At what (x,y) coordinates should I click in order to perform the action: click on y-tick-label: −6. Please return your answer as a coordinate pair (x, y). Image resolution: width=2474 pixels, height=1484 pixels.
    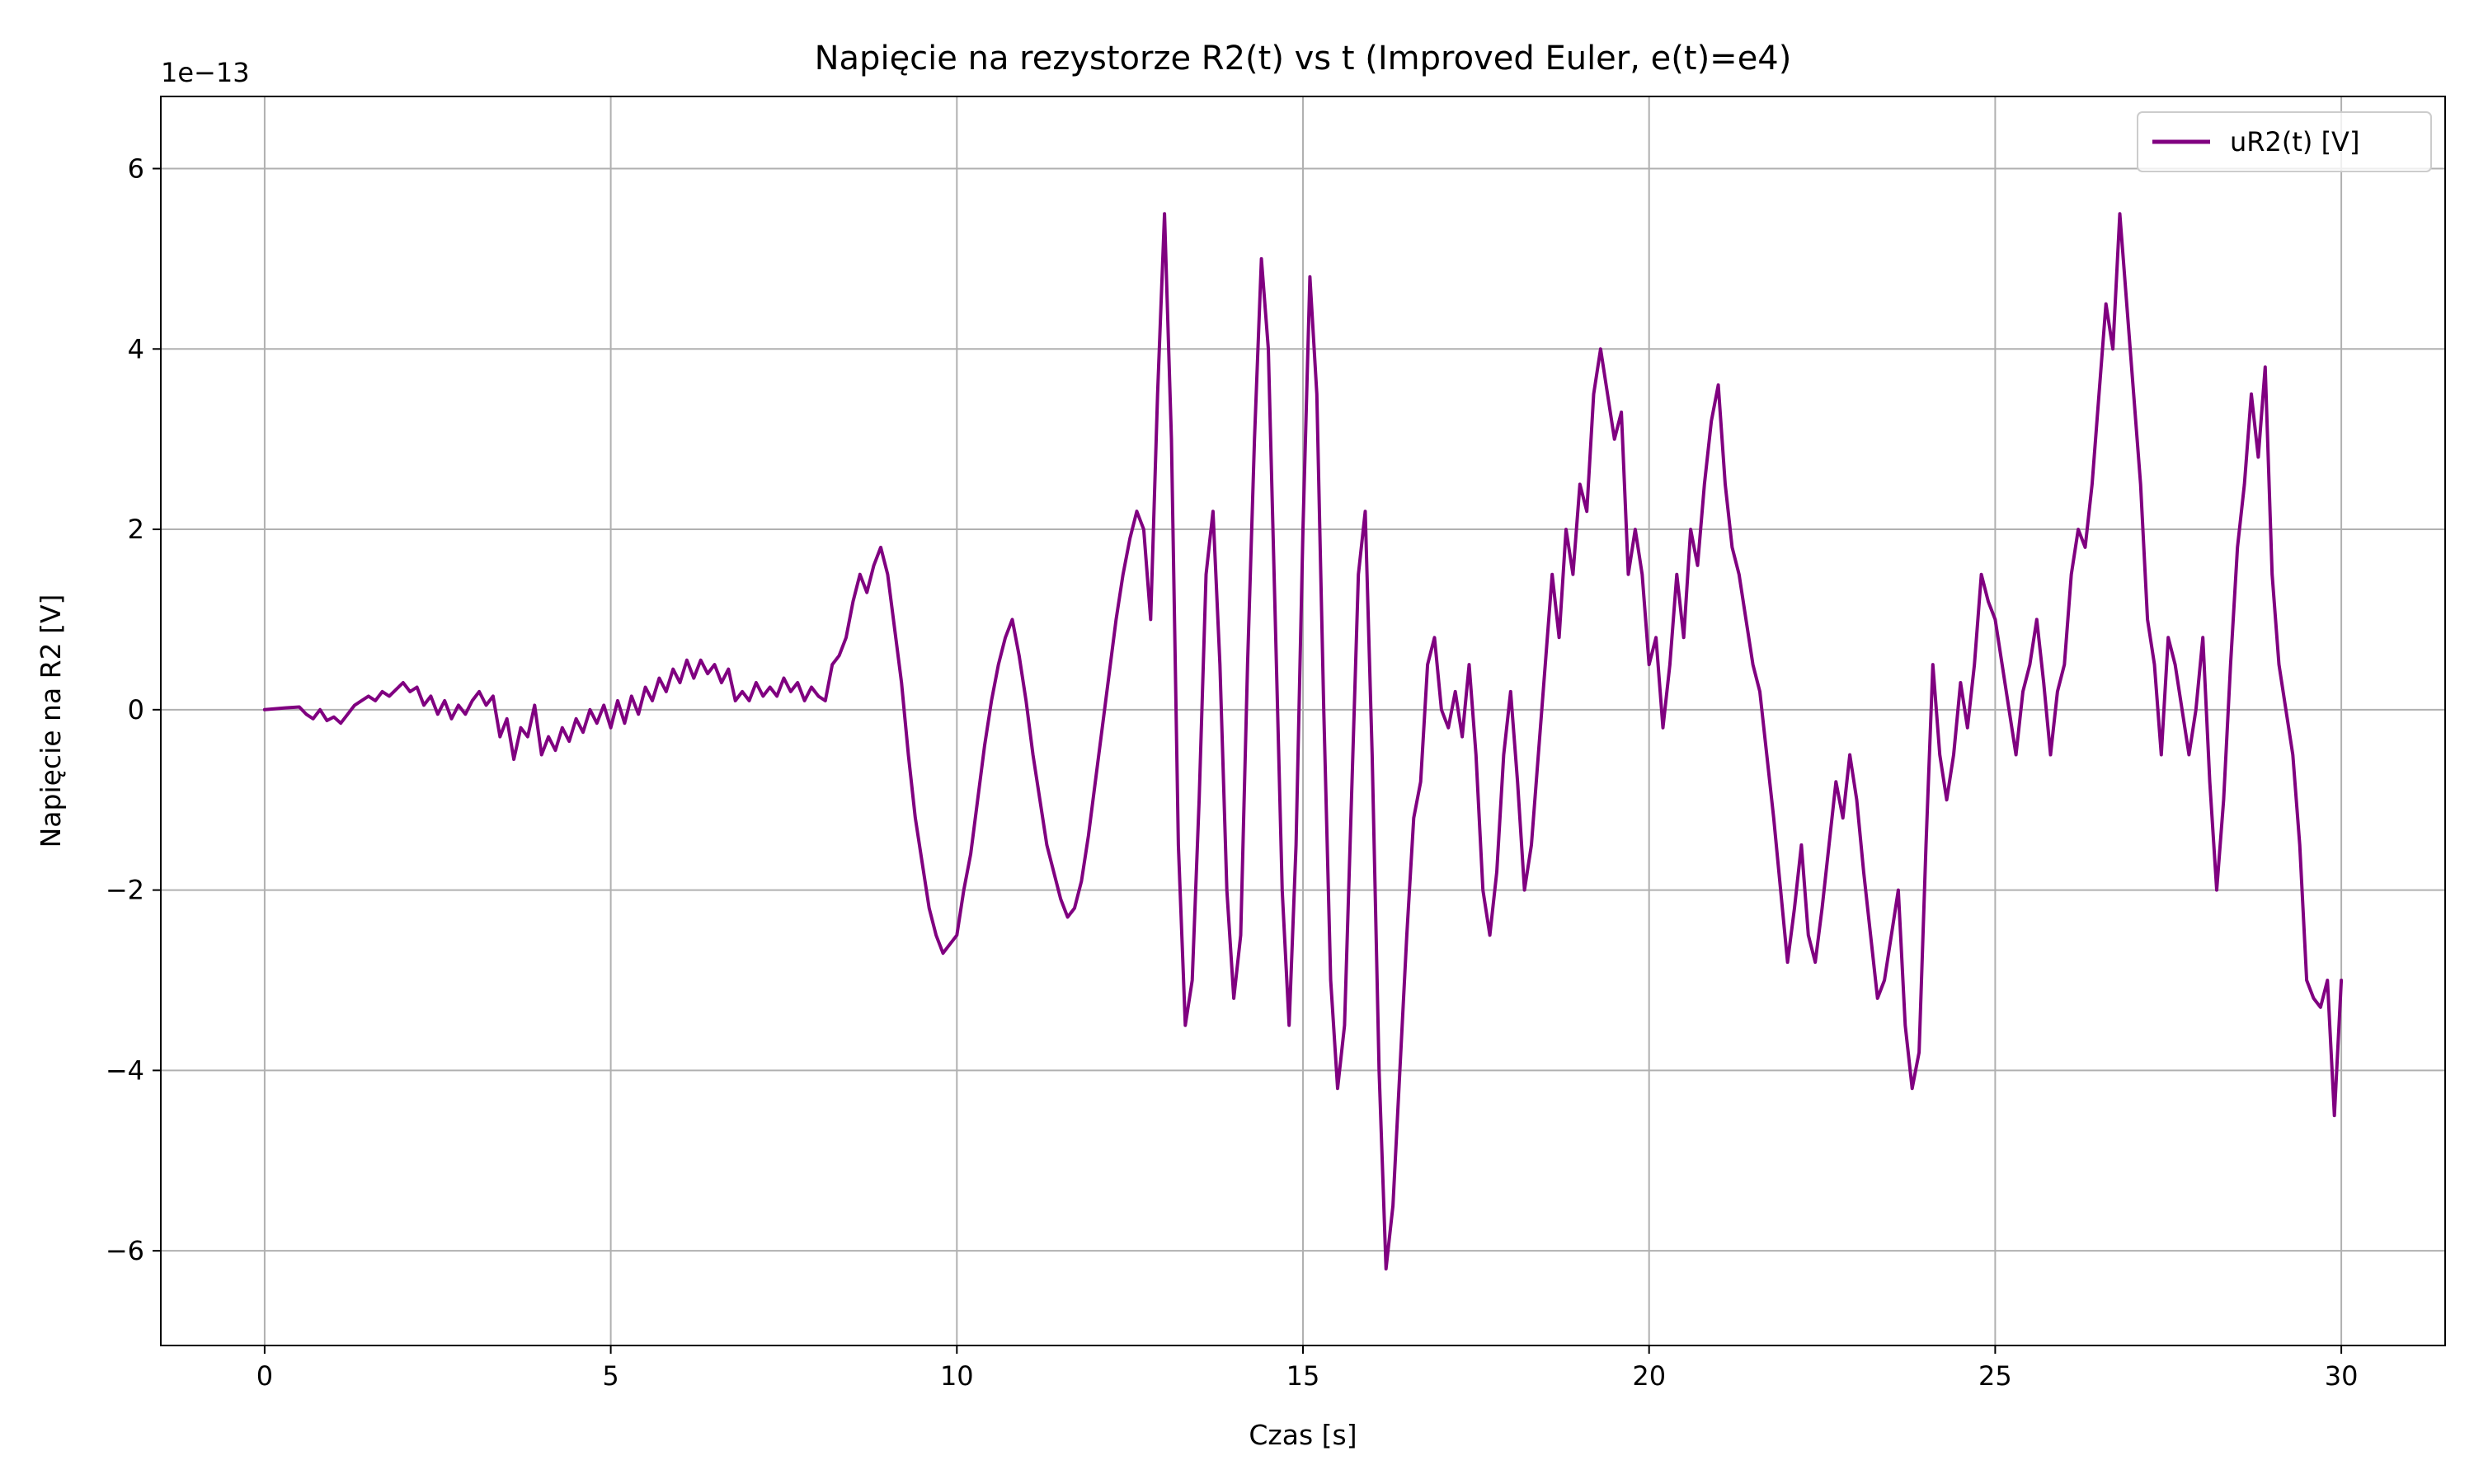
    Looking at the image, I should click on (125, 1250).